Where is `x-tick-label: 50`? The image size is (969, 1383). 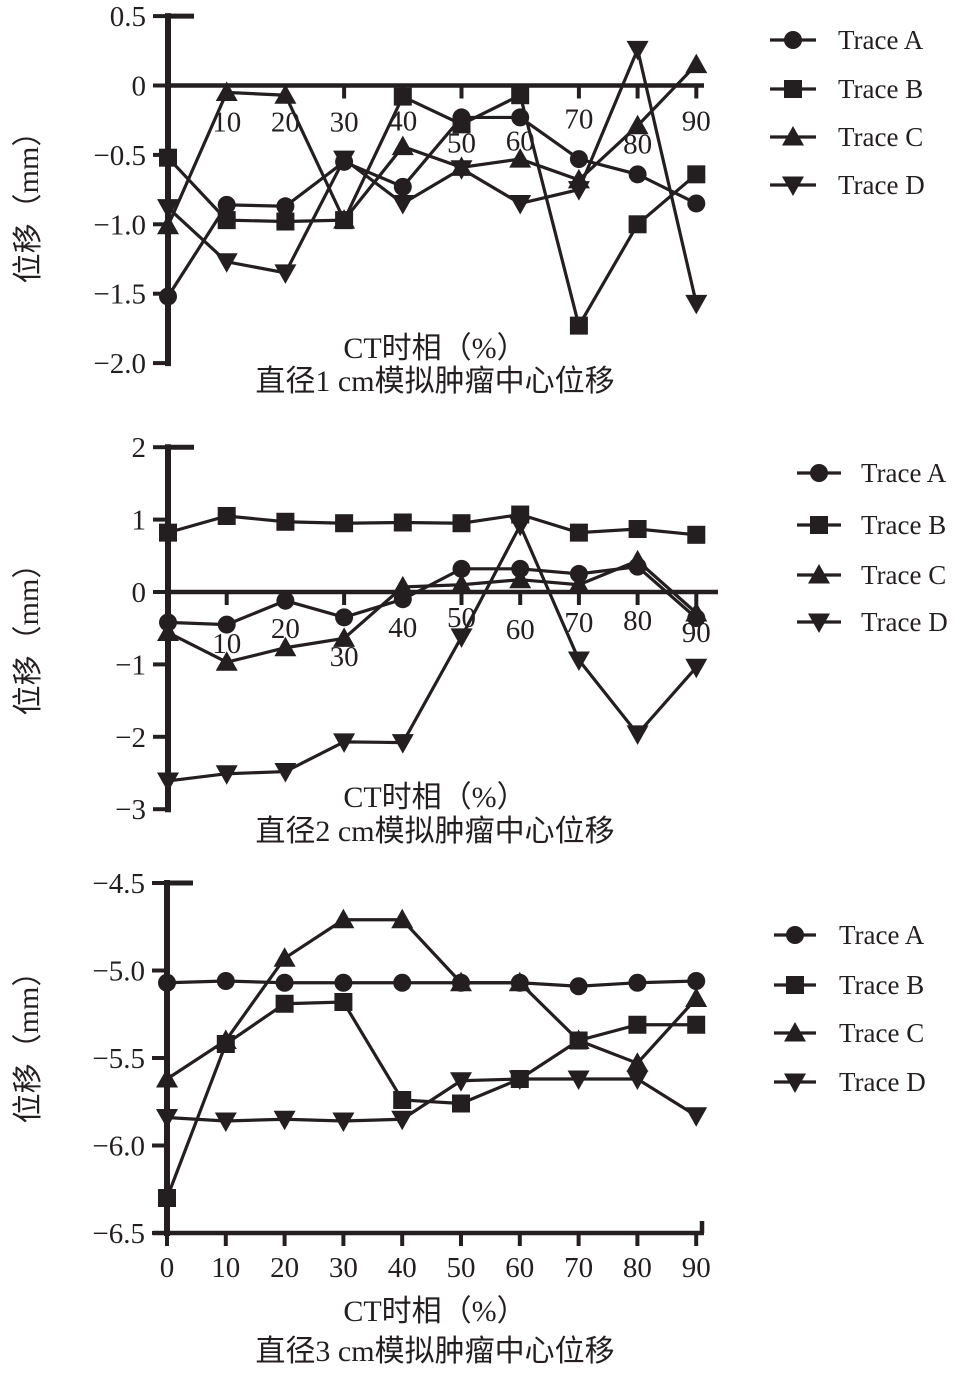
x-tick-label: 50 is located at coordinates (461, 1268).